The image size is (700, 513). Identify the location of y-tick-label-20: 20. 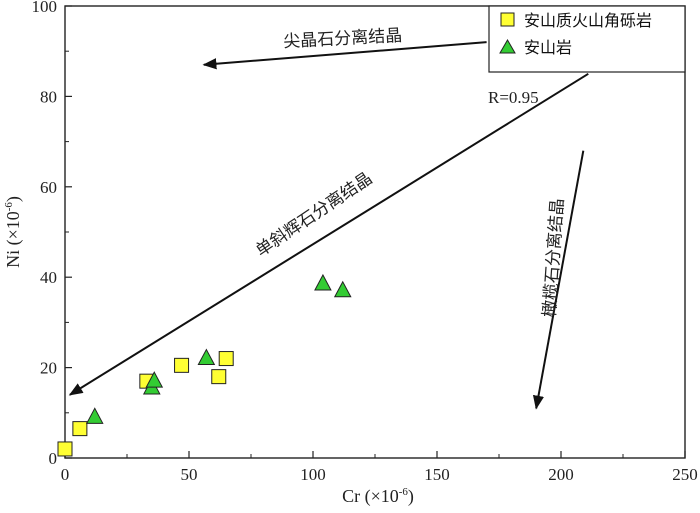
(48, 368).